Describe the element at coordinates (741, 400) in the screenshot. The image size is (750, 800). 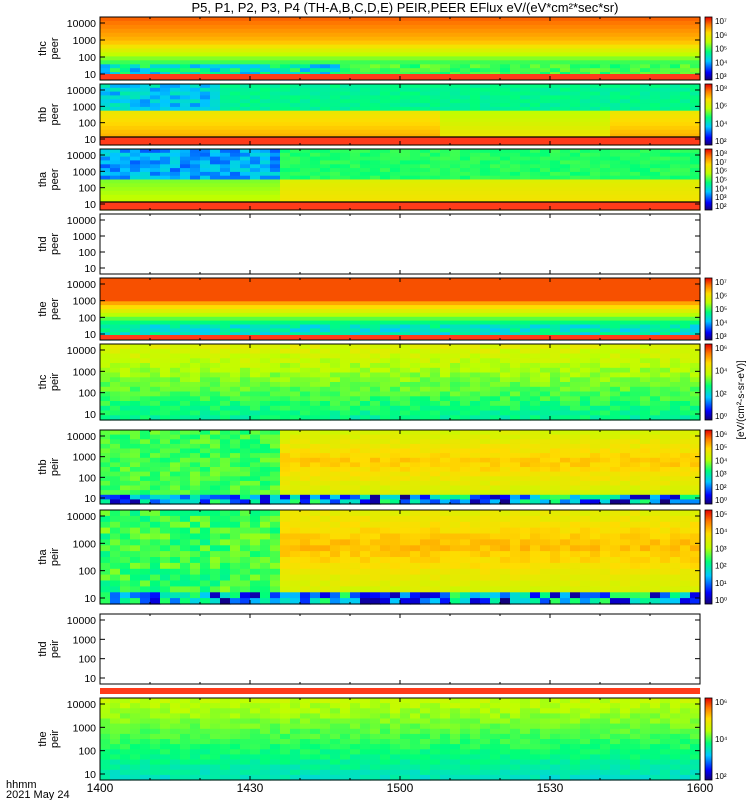
I see `colorbar-label: [eV/(cm²-s-sr-eV)]` at that location.